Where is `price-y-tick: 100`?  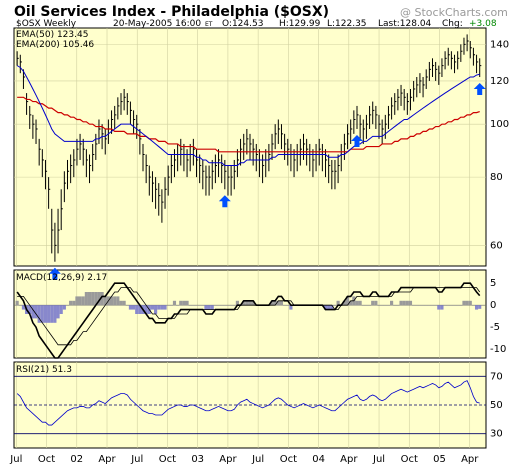
price-y-tick: 100 is located at coordinates (499, 124).